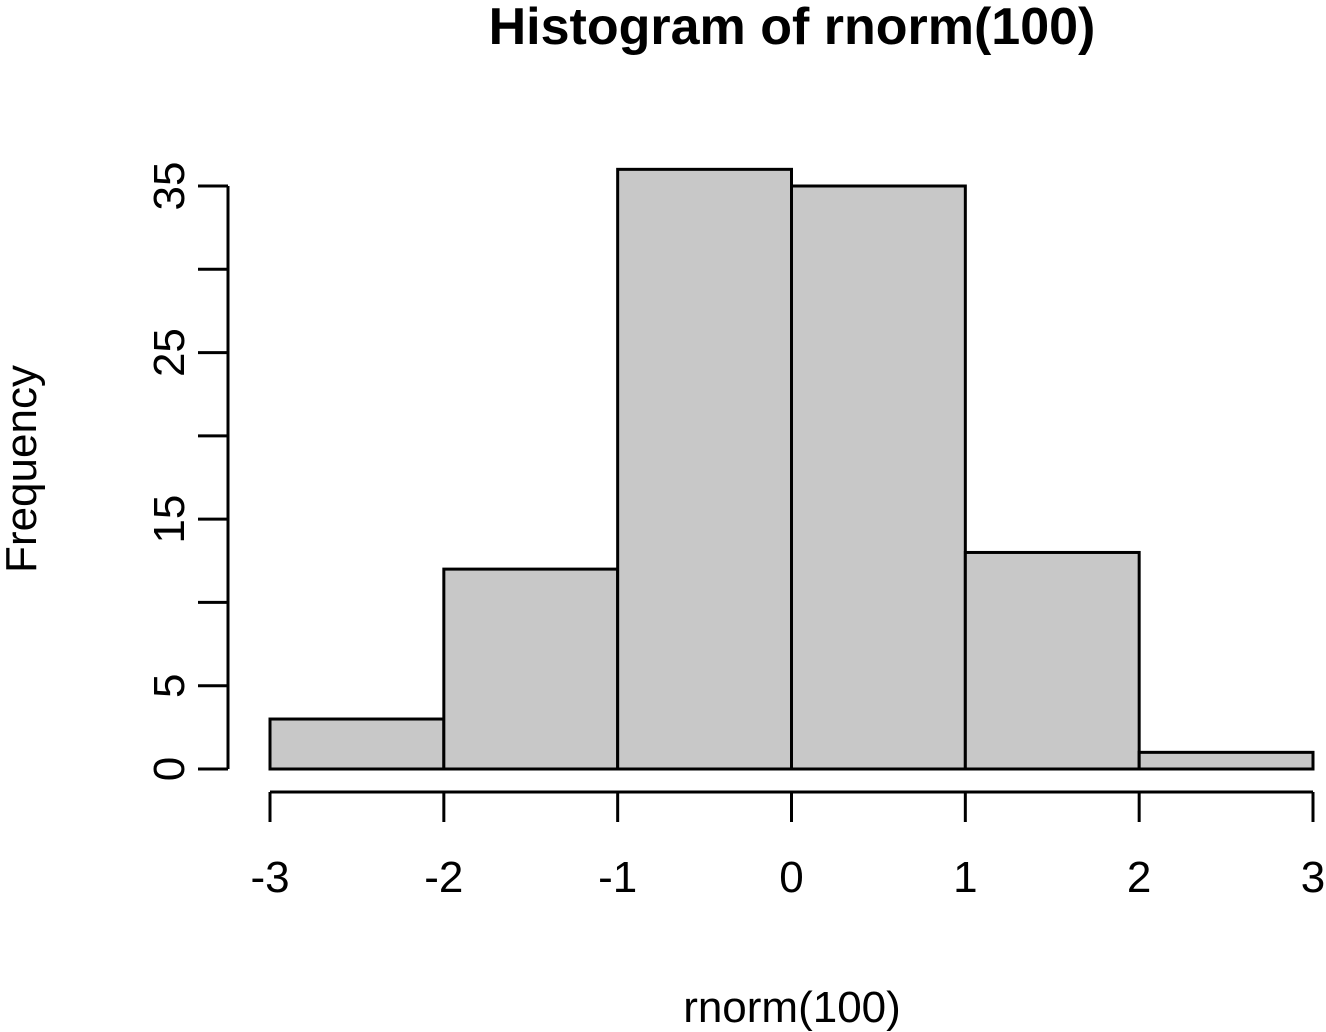  What do you see at coordinates (187, 471) in the screenshot?
I see `y-axis: 0 5 15 25 35` at bounding box center [187, 471].